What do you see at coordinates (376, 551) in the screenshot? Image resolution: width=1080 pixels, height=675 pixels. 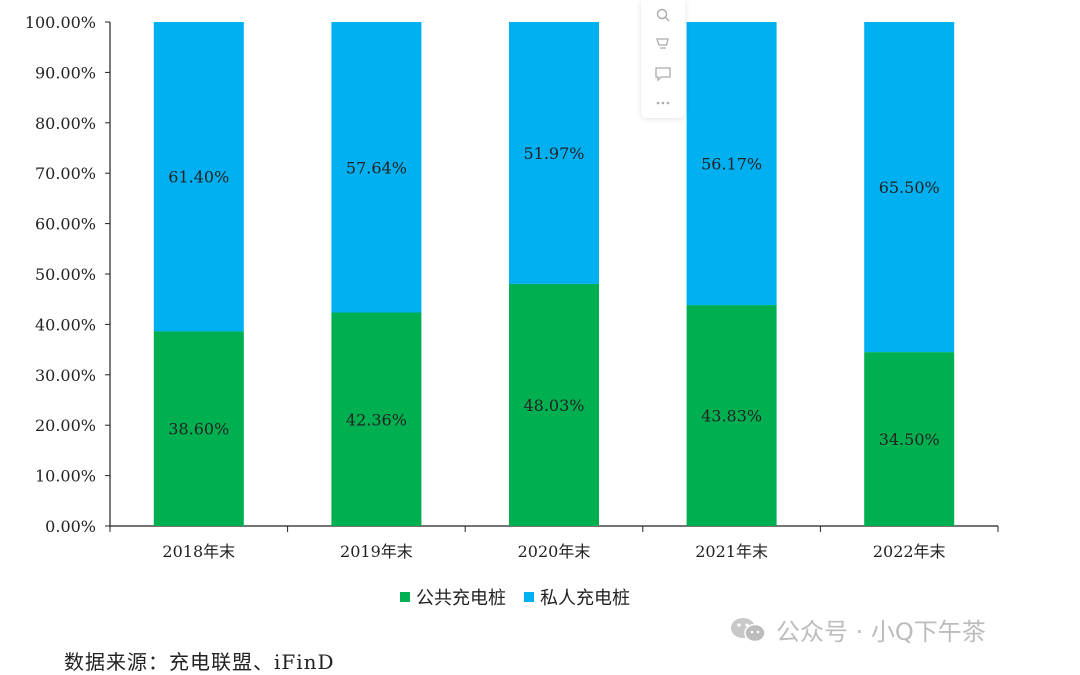 I see `x-tick-label: 2019年末` at bounding box center [376, 551].